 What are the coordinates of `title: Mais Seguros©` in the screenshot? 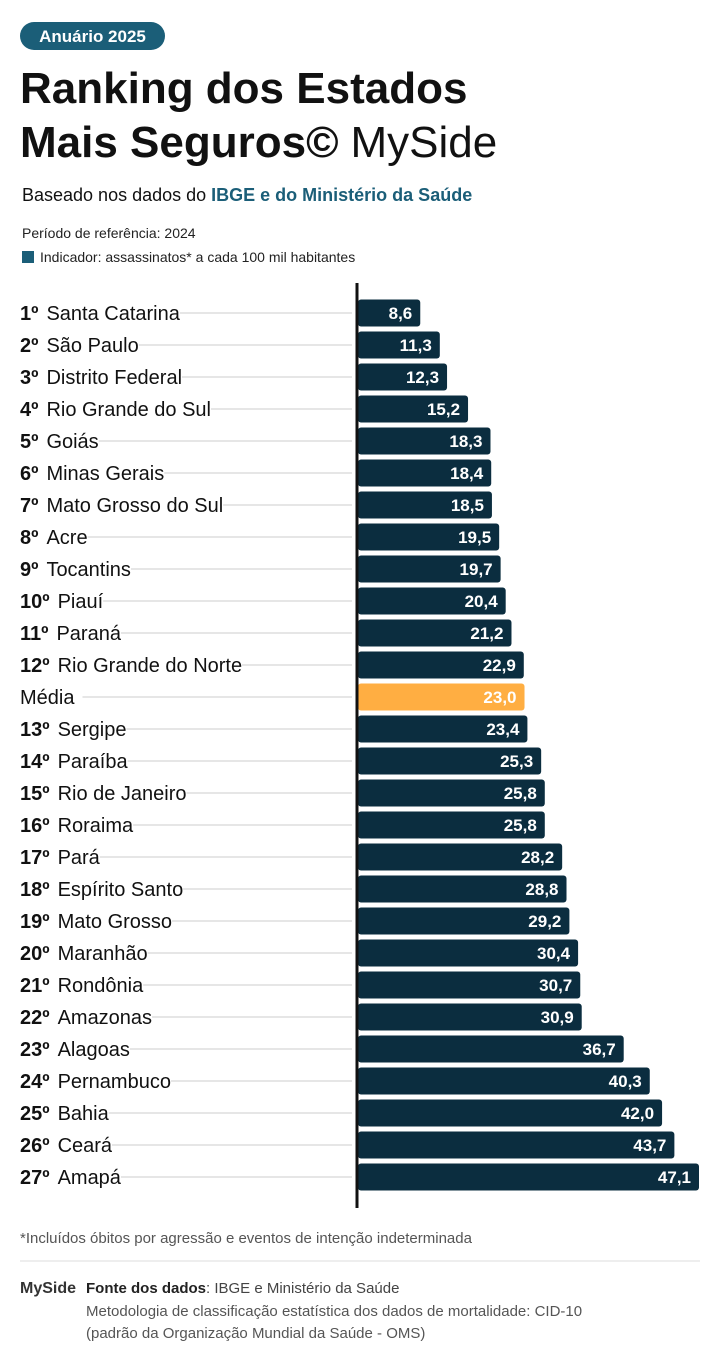 It's located at (179, 142).